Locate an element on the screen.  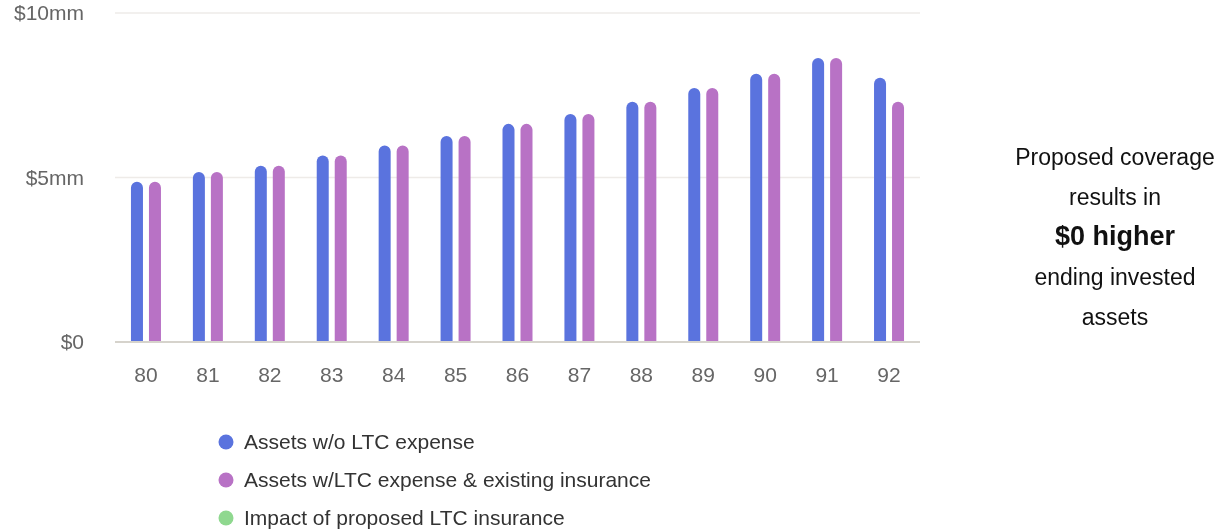
x-tick-label: 82 is located at coordinates (270, 374).